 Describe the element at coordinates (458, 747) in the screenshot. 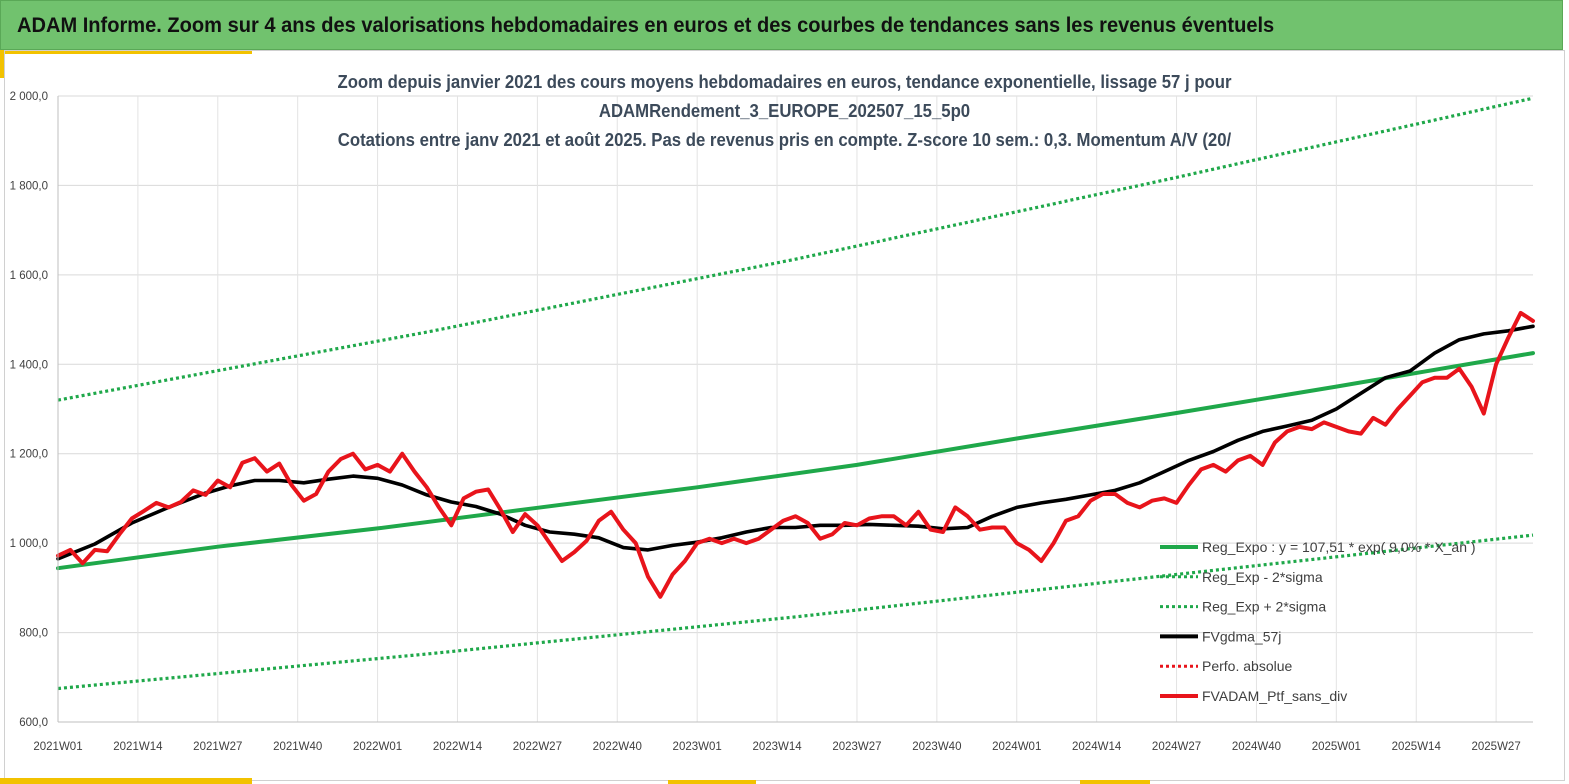

I see `x-tick-label: 2022W14` at that location.